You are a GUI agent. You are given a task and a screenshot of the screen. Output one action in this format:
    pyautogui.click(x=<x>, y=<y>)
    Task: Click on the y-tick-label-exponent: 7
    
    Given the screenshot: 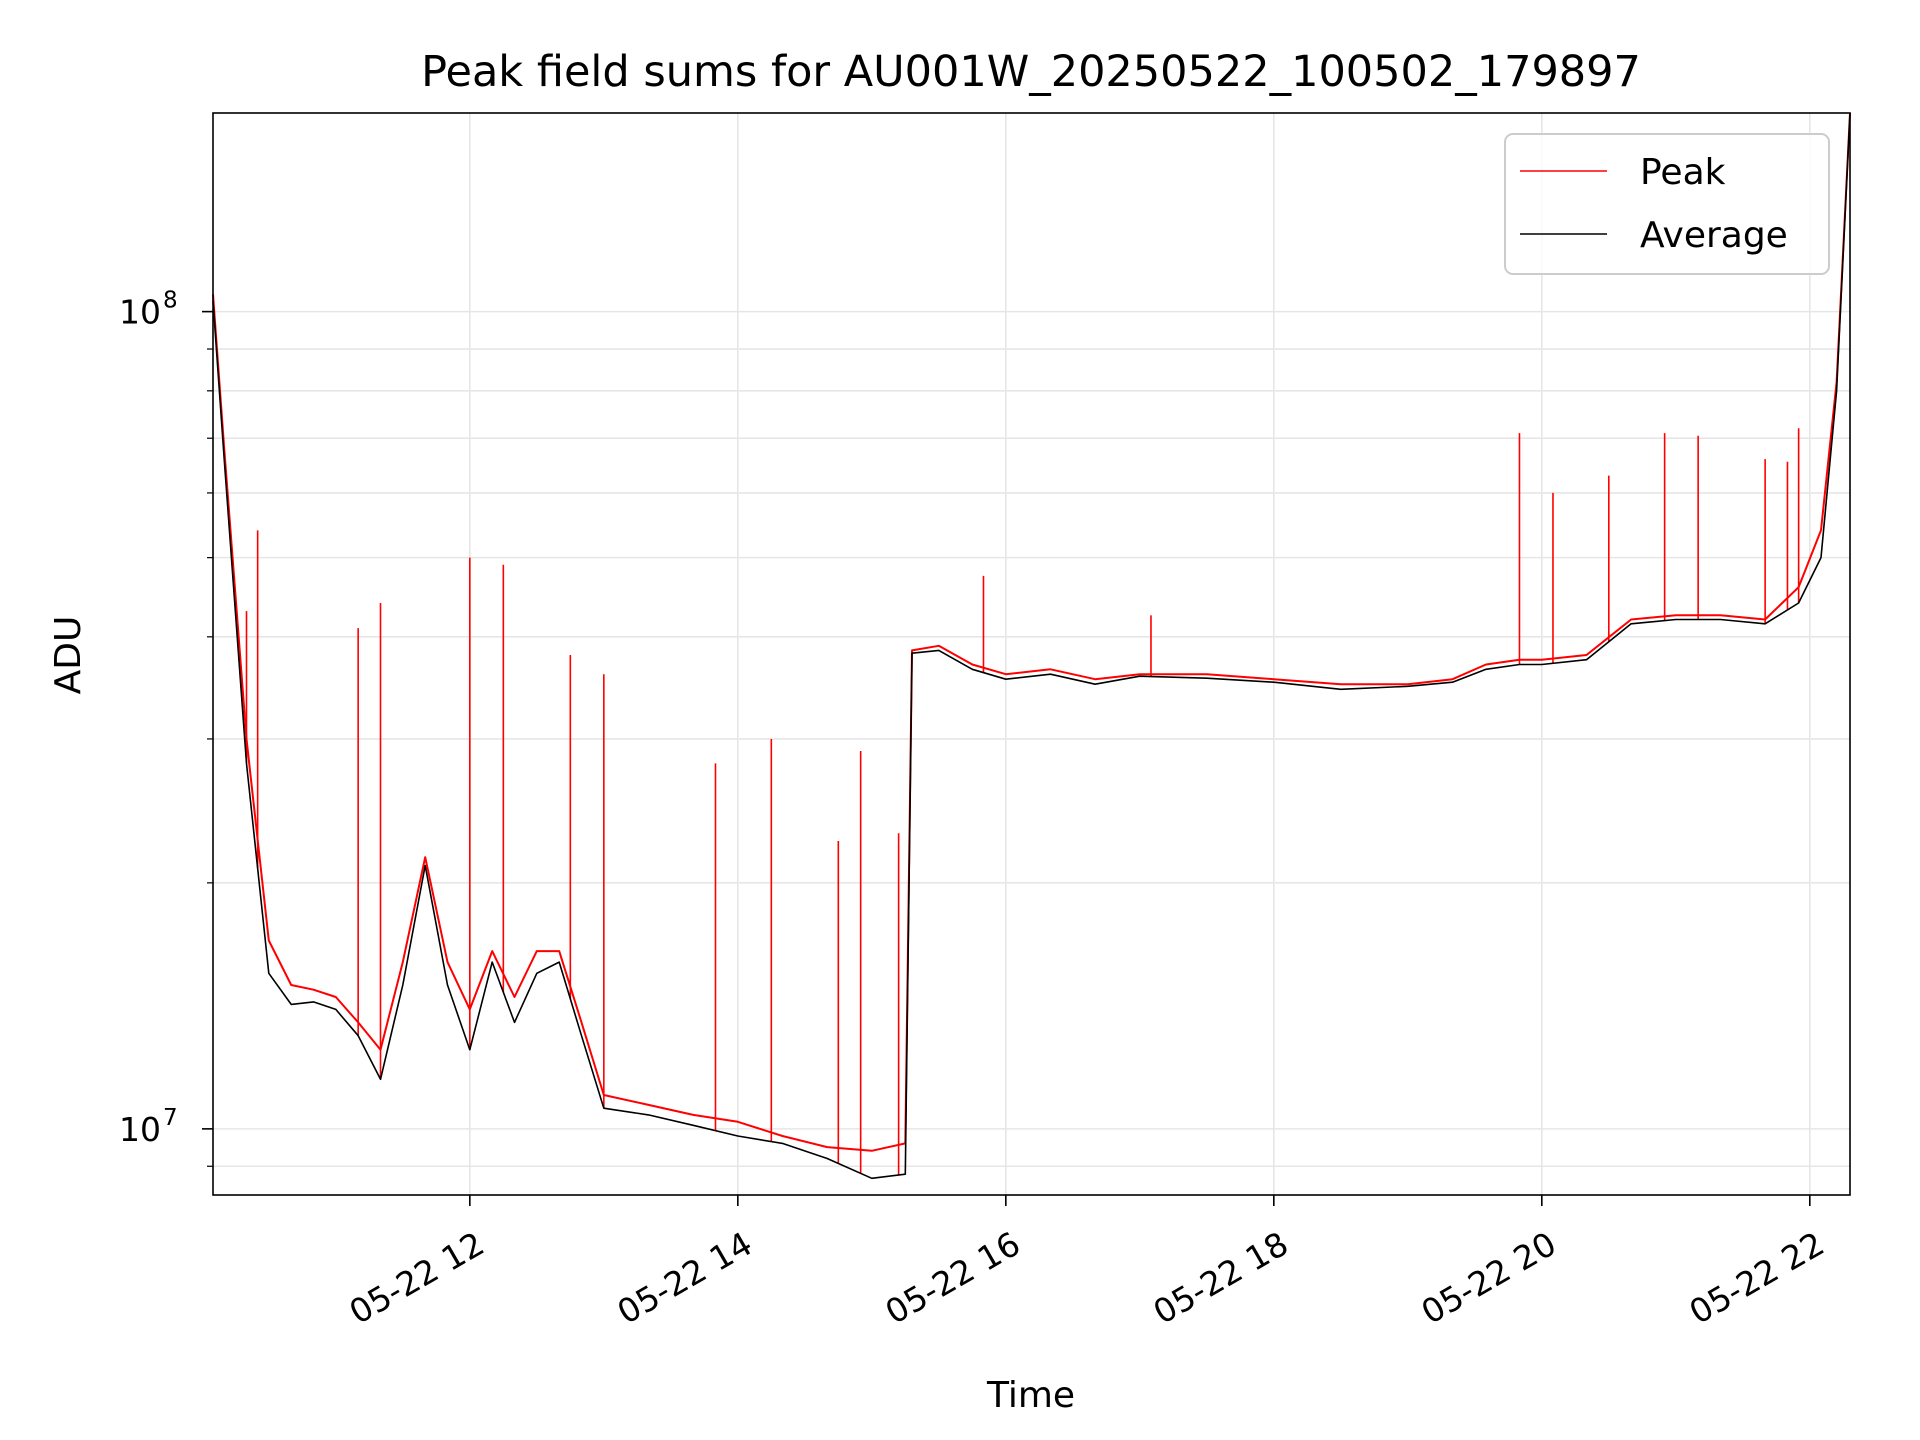 What is the action you would take?
    pyautogui.click(x=170, y=1118)
    